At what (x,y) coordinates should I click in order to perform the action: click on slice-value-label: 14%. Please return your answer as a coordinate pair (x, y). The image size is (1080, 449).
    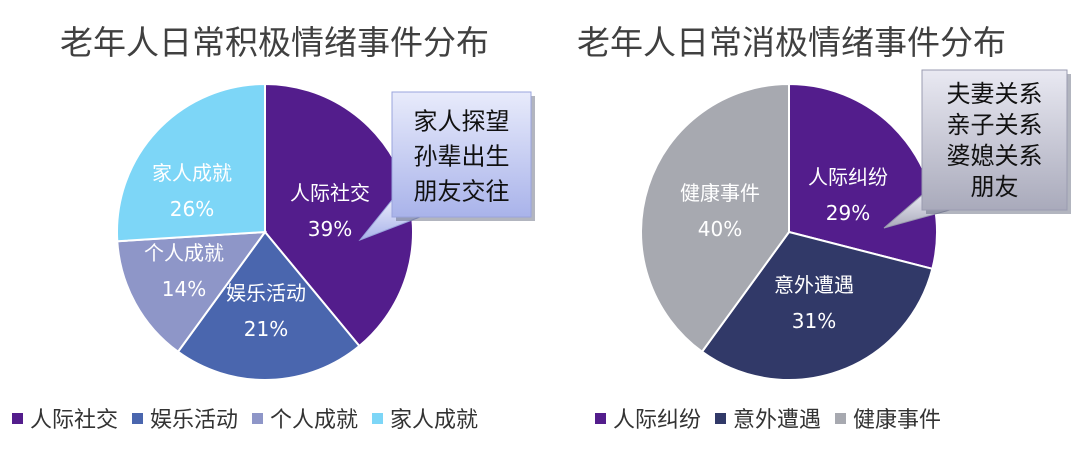
    Looking at the image, I should click on (184, 289).